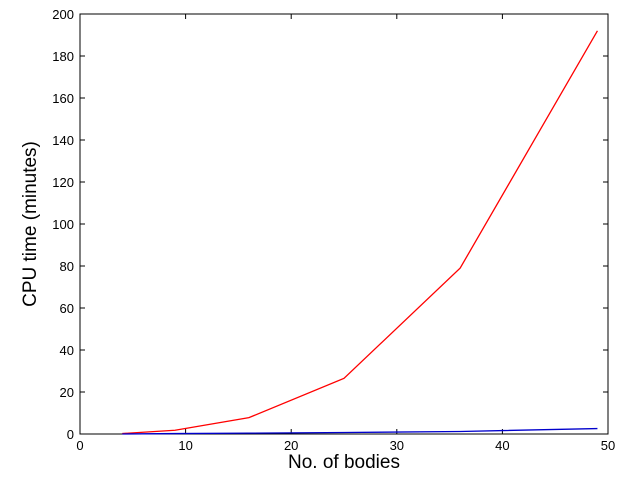 This screenshot has height=483, width=634. I want to click on x-tick-label: 50, so click(608, 445).